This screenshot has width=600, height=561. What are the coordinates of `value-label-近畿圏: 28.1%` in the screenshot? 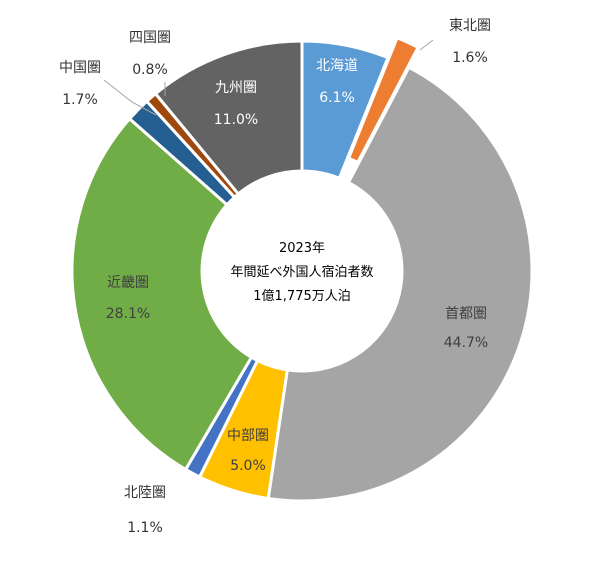 It's located at (128, 314).